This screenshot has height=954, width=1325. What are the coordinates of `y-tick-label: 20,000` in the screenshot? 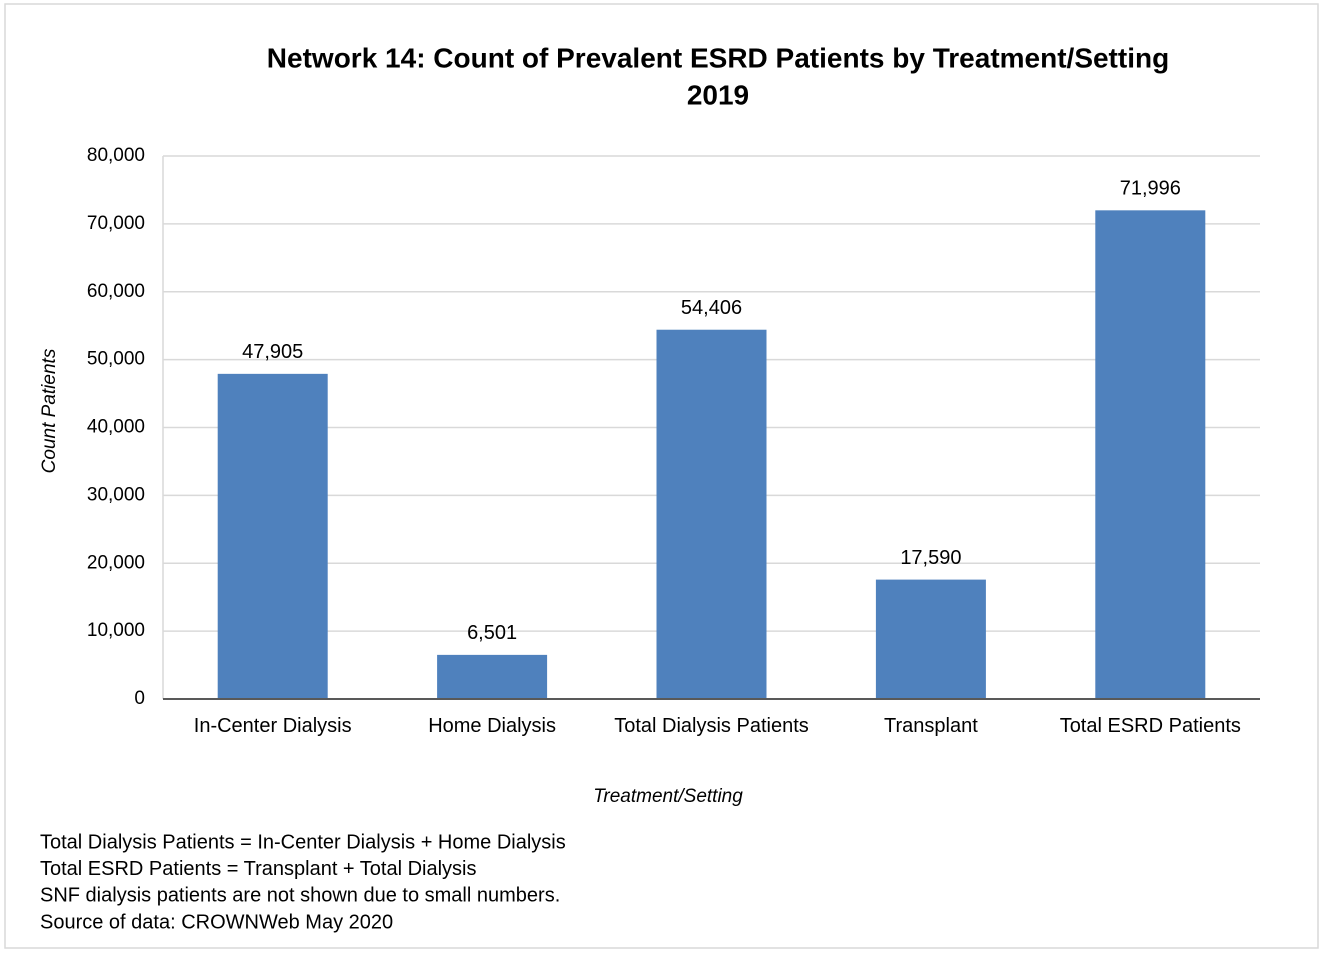 It's located at (116, 562).